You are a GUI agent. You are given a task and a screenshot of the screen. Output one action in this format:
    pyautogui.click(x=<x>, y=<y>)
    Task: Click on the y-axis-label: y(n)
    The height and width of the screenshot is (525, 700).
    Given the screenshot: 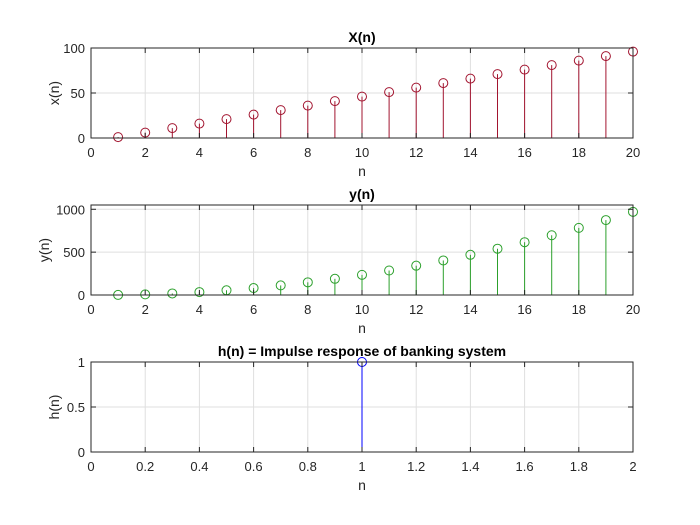 What is the action you would take?
    pyautogui.click(x=44, y=250)
    